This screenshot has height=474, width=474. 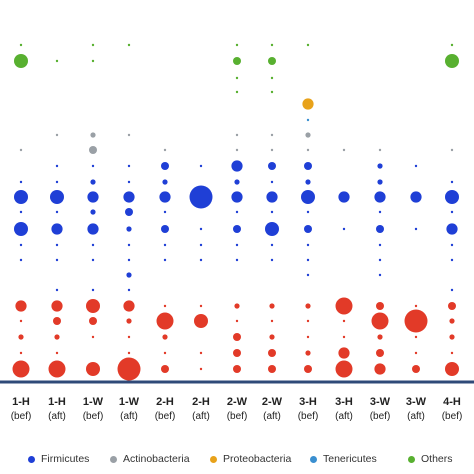 I want to click on bubble-firmicutes-r15-c3, so click(x=129, y=275).